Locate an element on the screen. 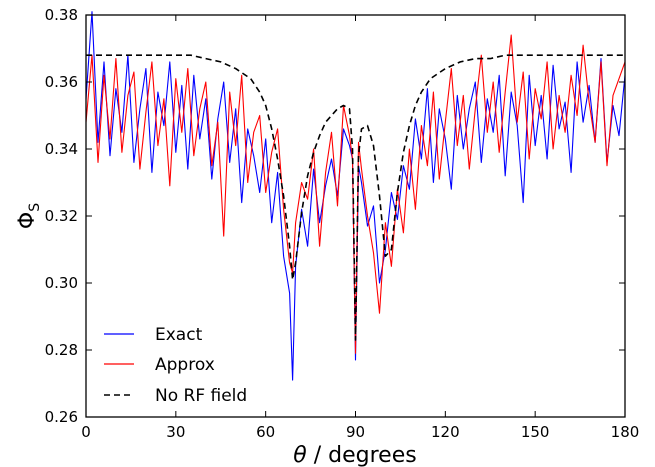 This screenshot has height=467, width=655. legend: Exact Approx No RF field is located at coordinates (175, 365).